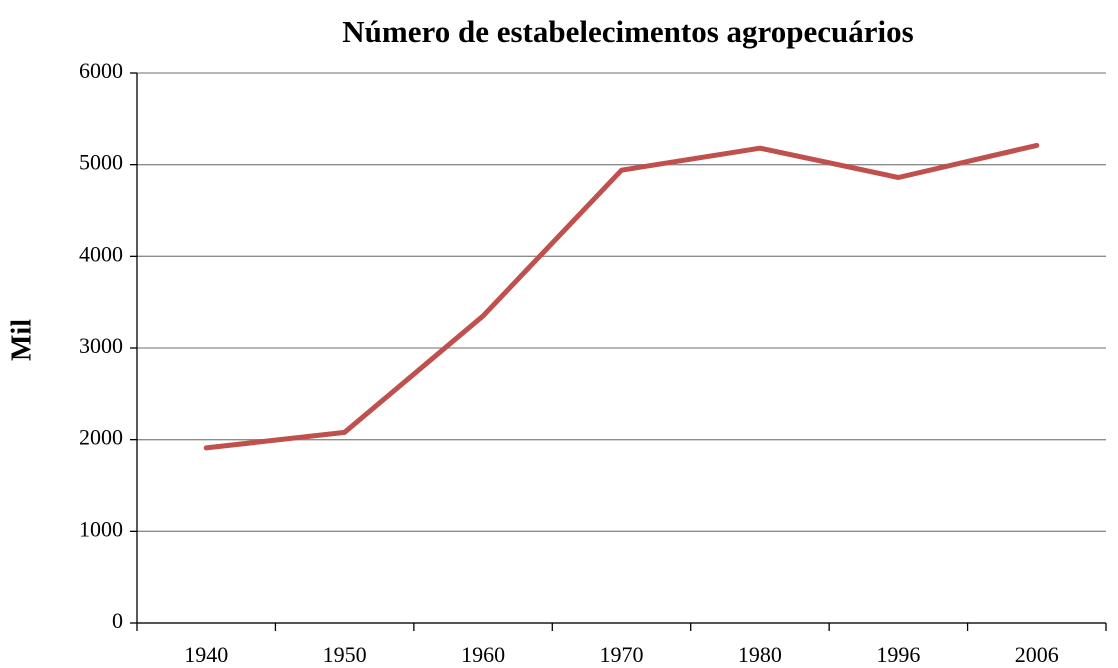 This screenshot has width=1118, height=668. What do you see at coordinates (622, 654) in the screenshot?
I see `x-tick-label: 1970` at bounding box center [622, 654].